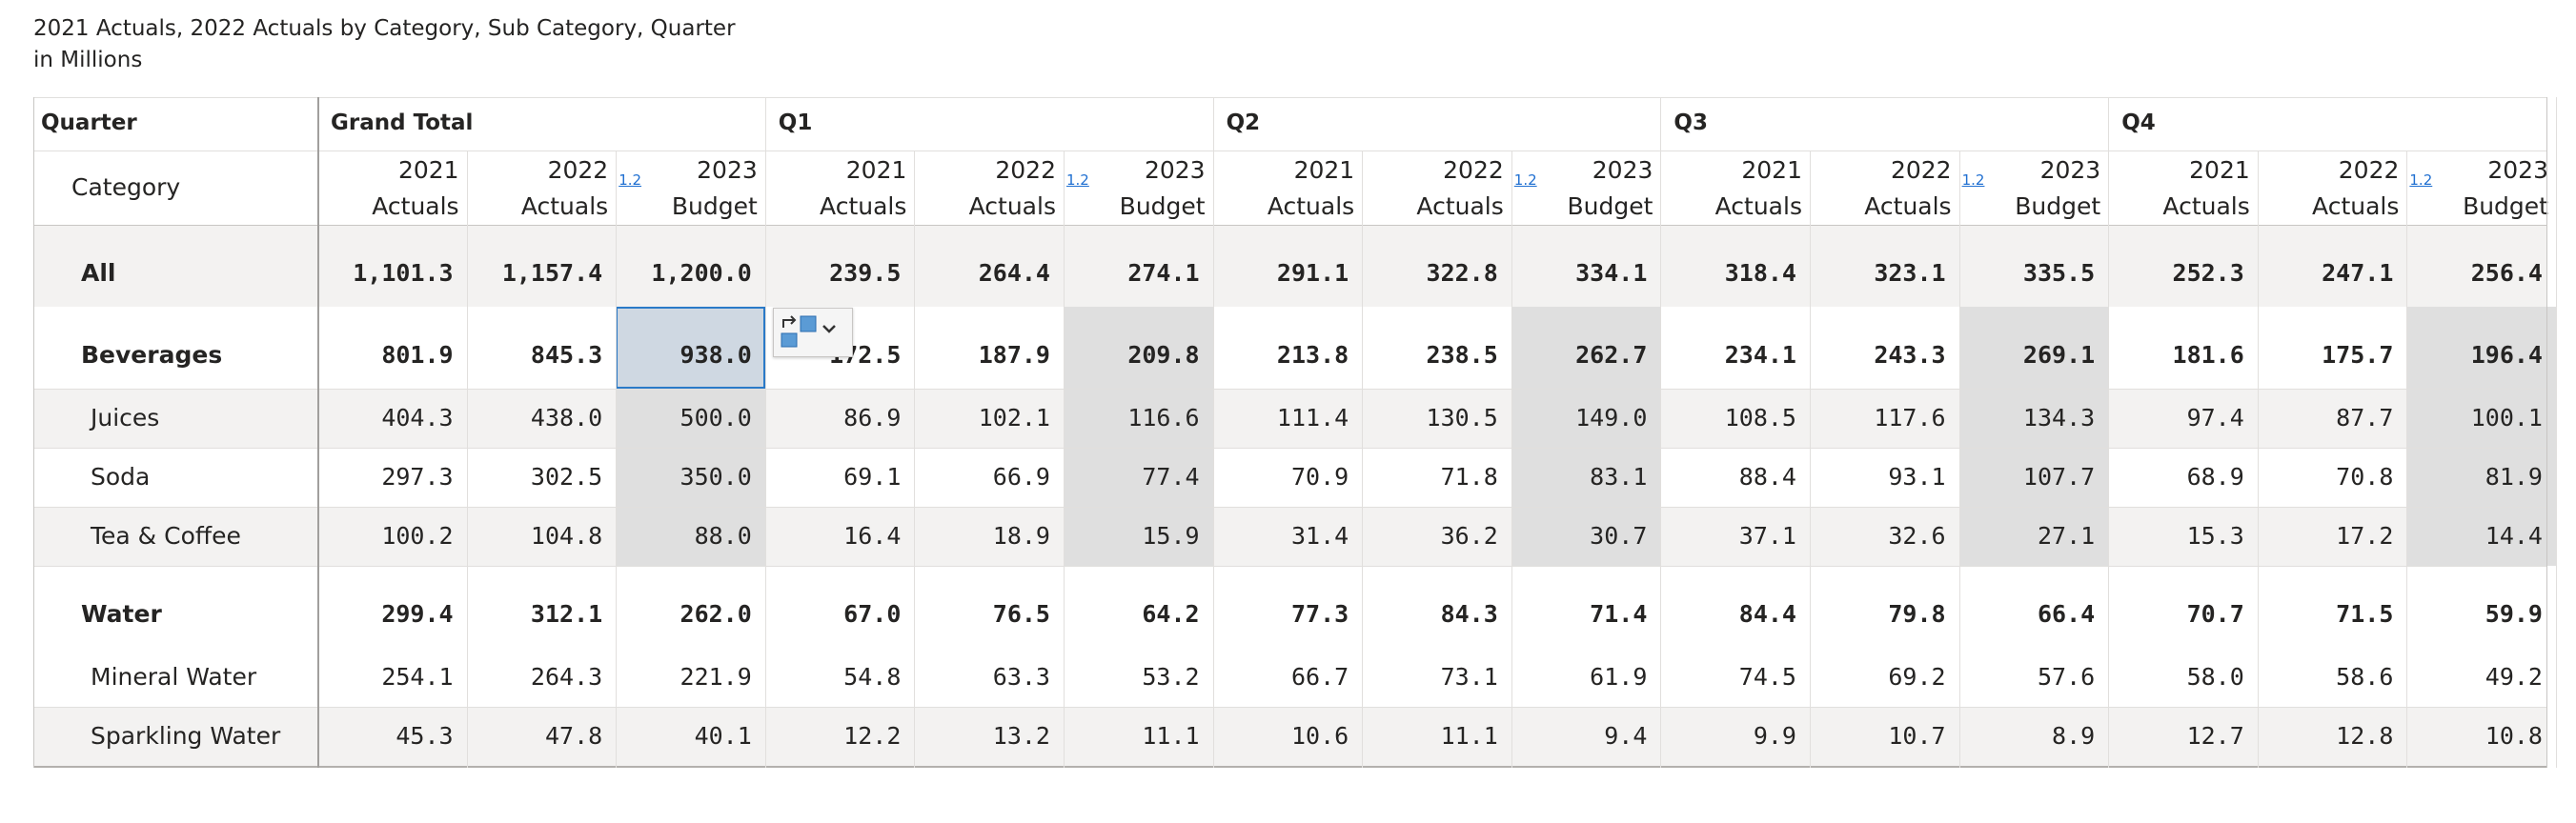 This screenshot has width=2576, height=823. What do you see at coordinates (1760, 273) in the screenshot?
I see `table-cell: 318.4` at bounding box center [1760, 273].